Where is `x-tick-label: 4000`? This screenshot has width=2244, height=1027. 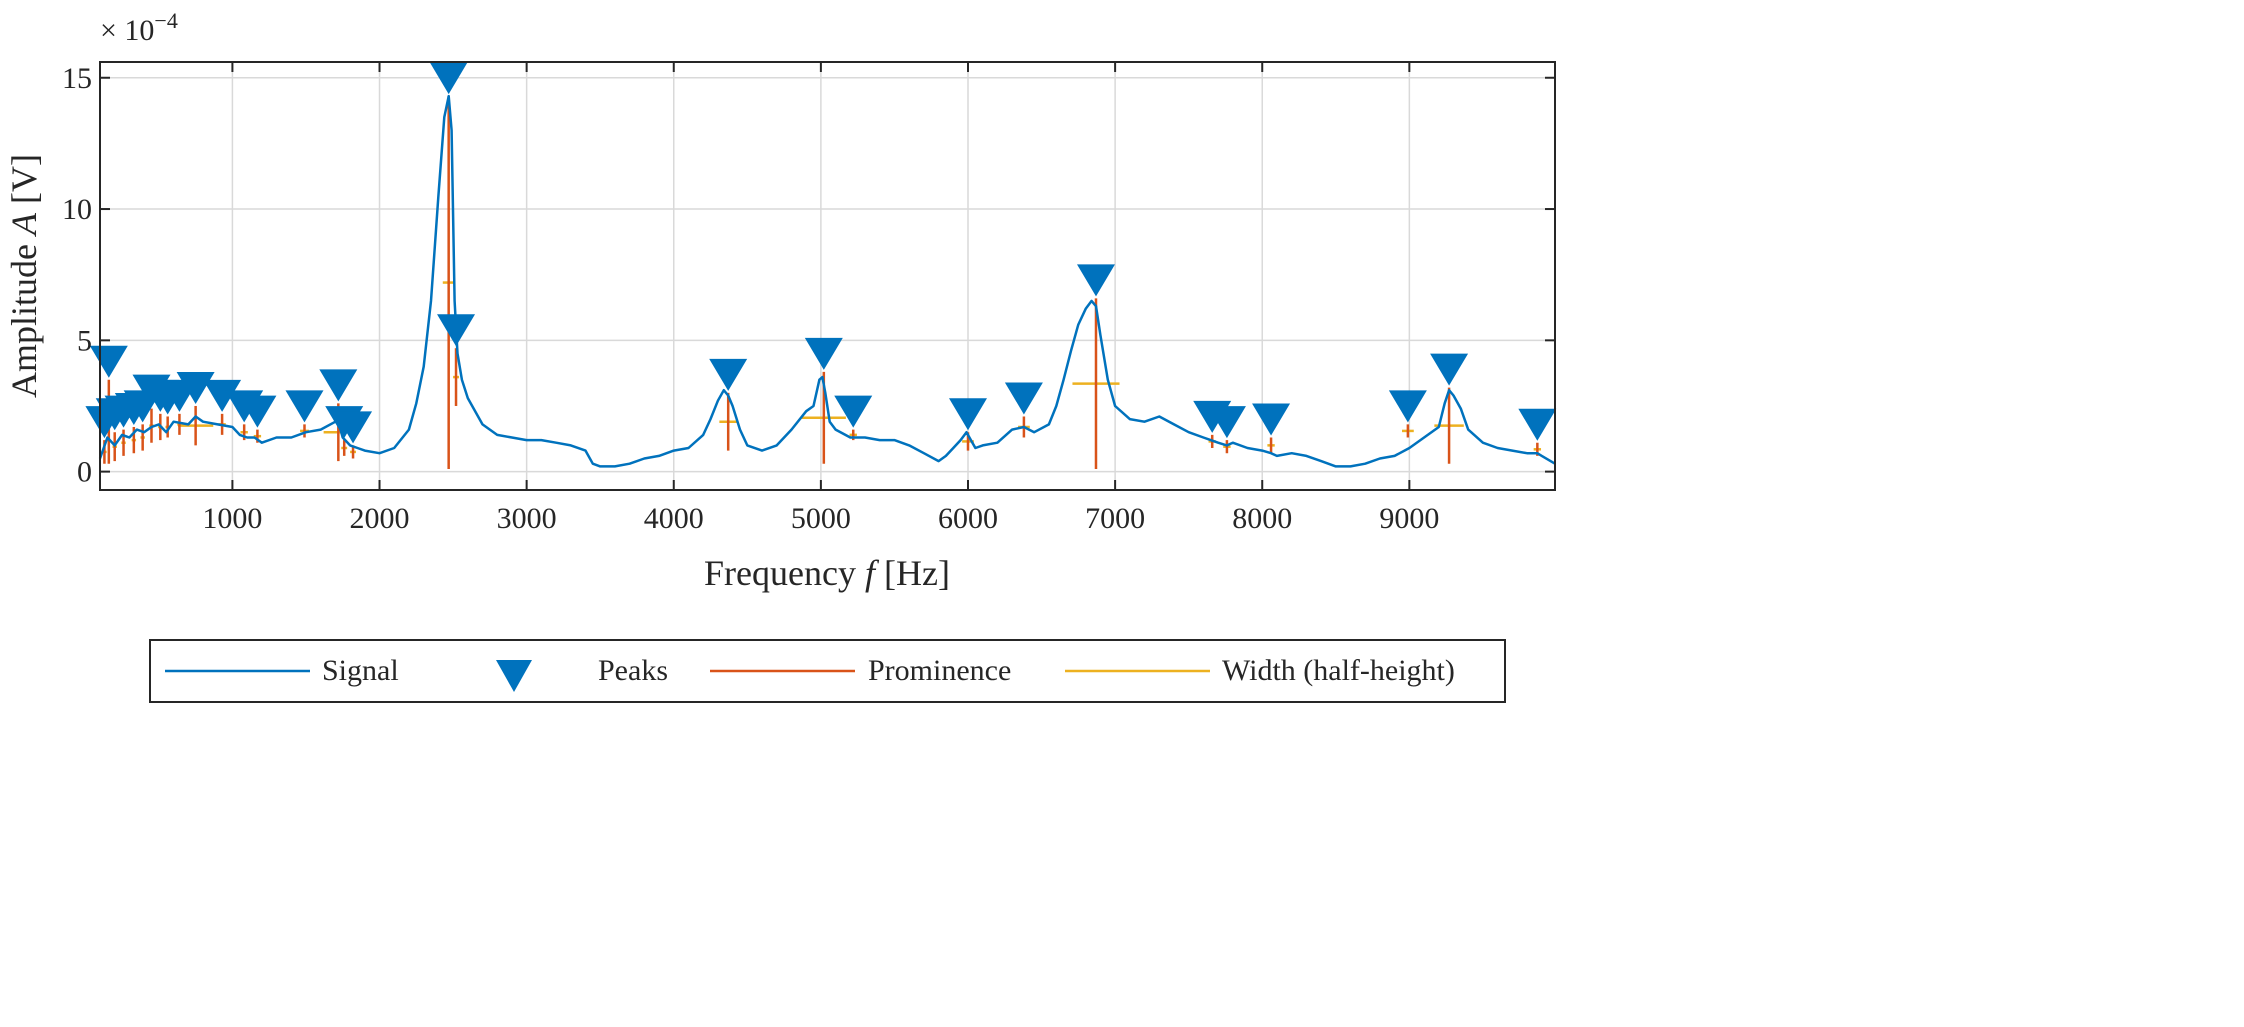
x-tick-label: 4000 is located at coordinates (674, 518).